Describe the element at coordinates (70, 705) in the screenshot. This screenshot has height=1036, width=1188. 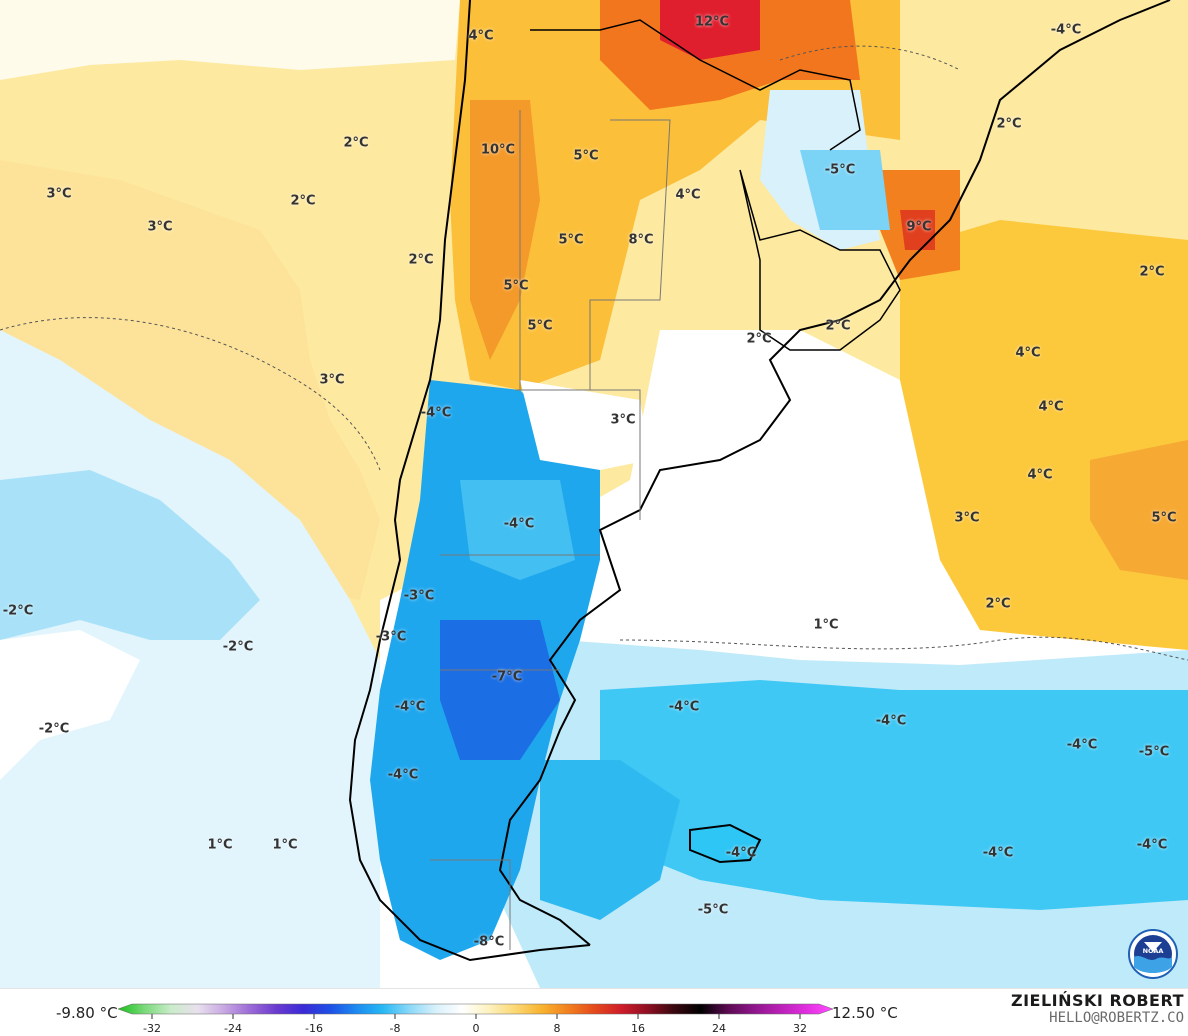
I see `white-pacific-patch` at that location.